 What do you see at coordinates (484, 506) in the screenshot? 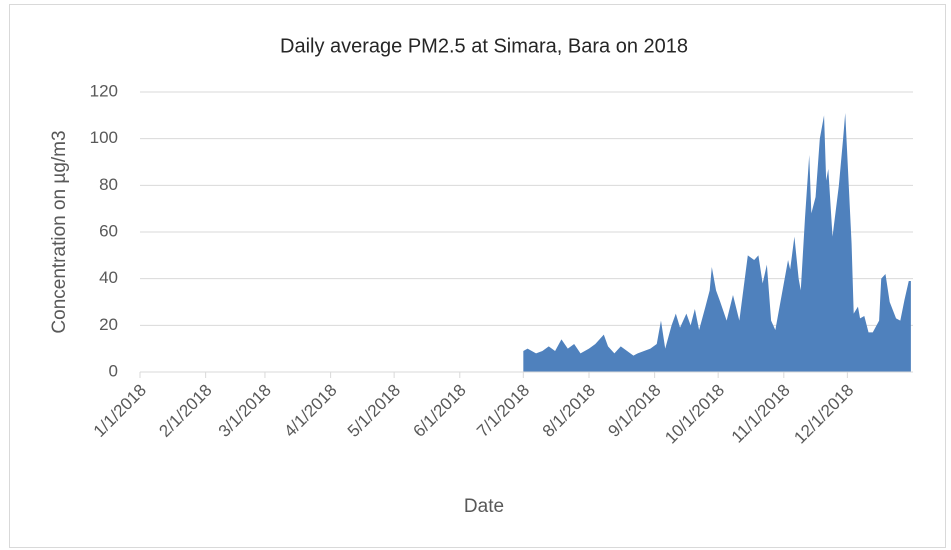
I see `x-axis-title: Date` at bounding box center [484, 506].